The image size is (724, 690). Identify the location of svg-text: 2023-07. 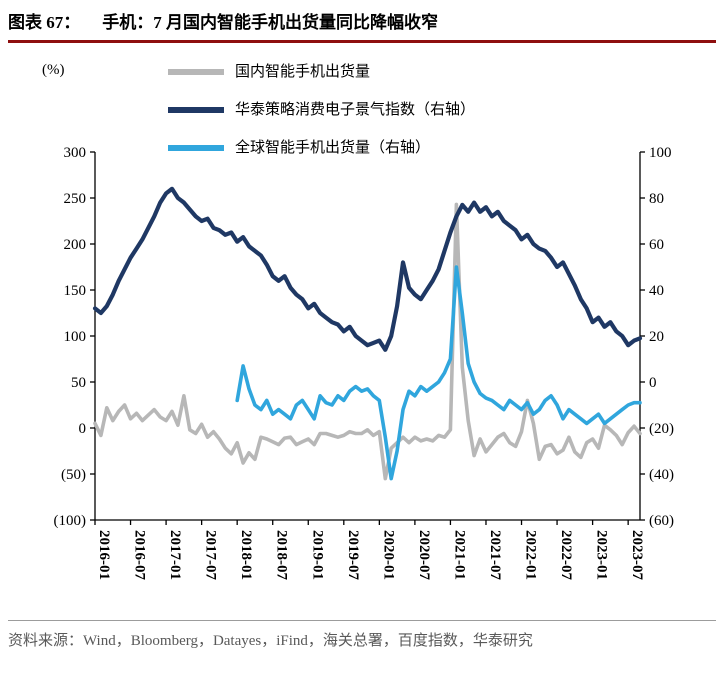
(637, 555).